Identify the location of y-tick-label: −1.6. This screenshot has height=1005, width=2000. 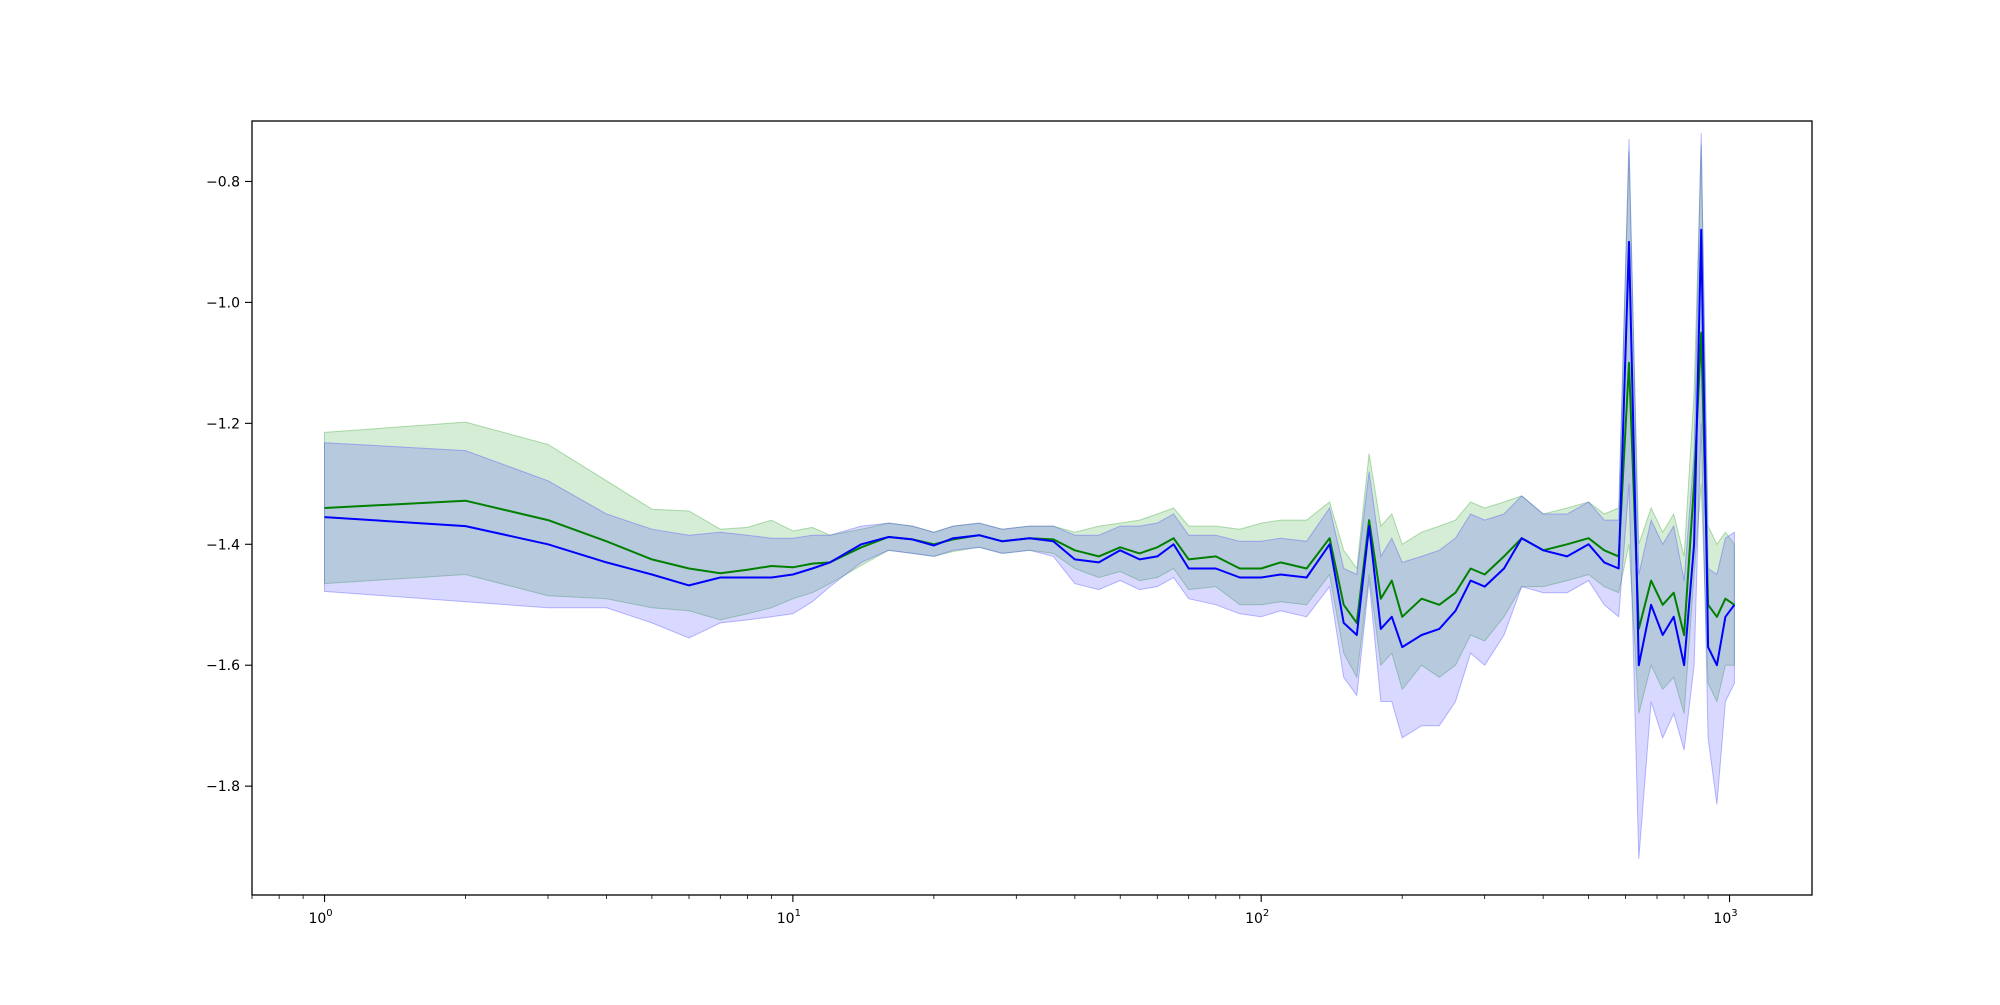
(223, 666).